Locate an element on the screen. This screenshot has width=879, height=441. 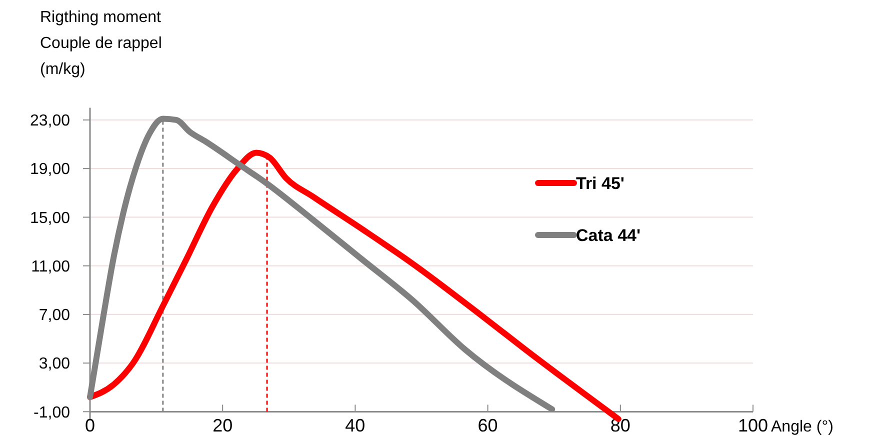
x-tick-label: 0 is located at coordinates (90, 426).